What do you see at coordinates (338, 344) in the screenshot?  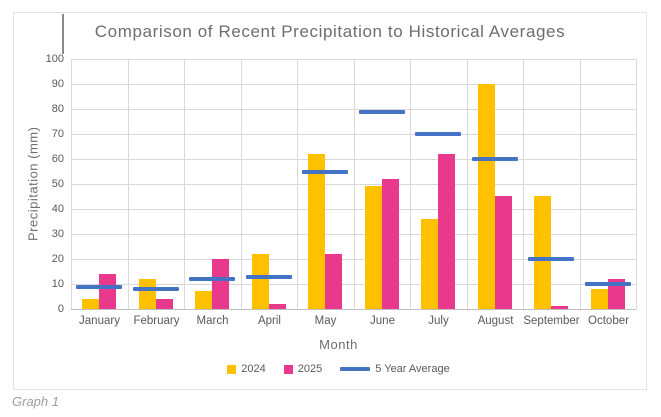 I see `x-axis-title: Month` at bounding box center [338, 344].